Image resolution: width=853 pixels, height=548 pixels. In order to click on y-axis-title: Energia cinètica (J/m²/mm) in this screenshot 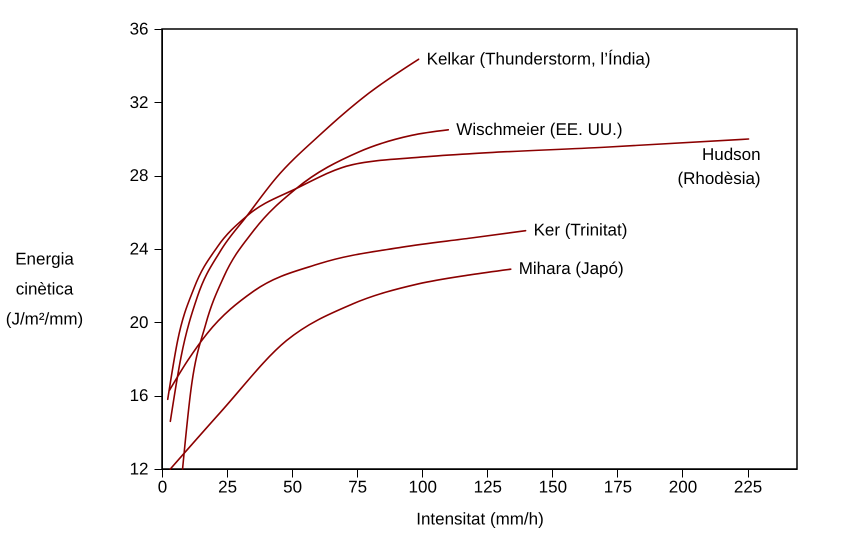, I will do `click(45, 289)`.